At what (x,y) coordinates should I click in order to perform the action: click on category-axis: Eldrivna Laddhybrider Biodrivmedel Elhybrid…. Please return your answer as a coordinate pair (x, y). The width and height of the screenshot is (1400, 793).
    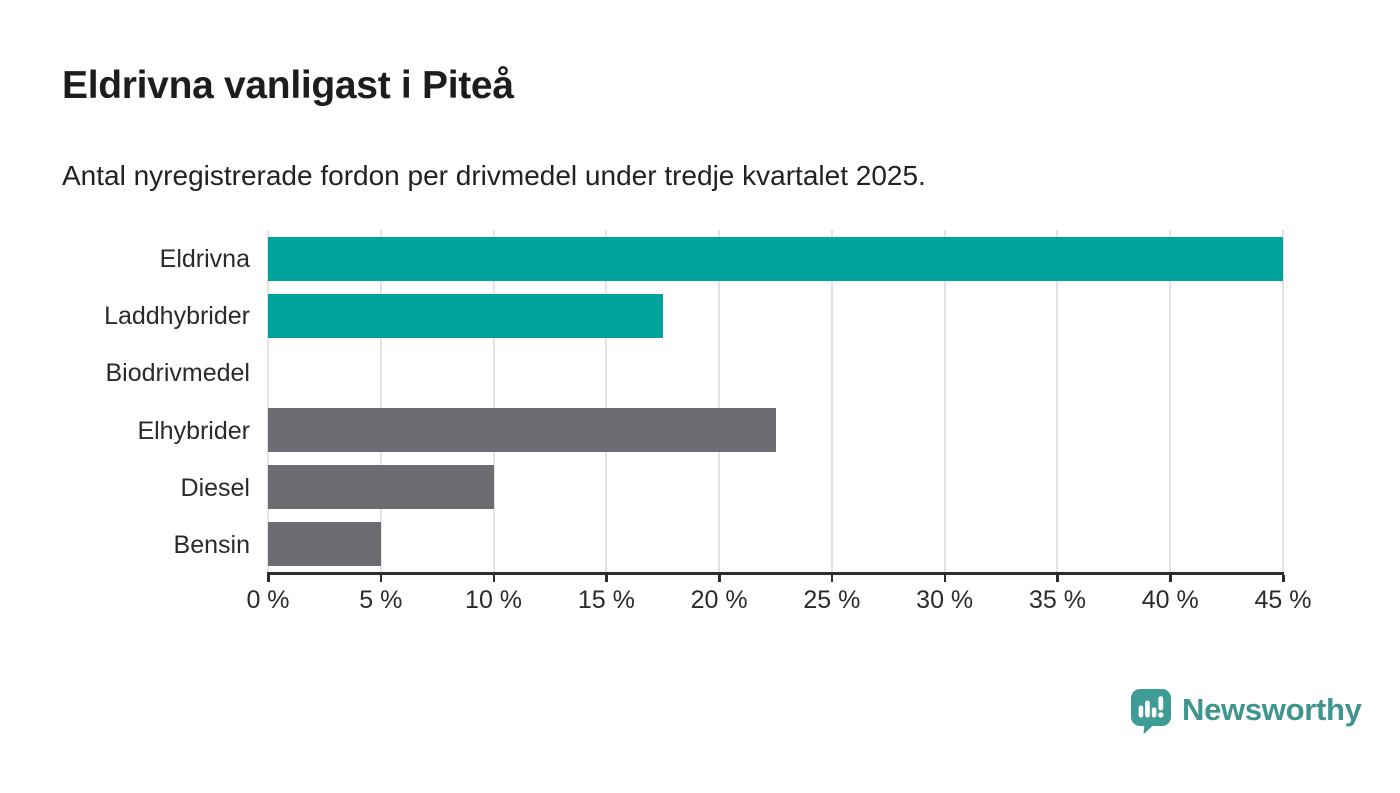
    Looking at the image, I should click on (125, 401).